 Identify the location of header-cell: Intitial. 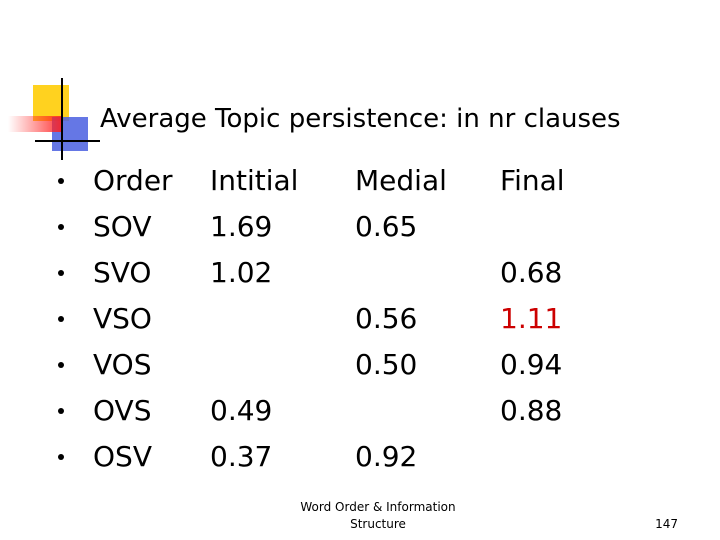
(254, 180).